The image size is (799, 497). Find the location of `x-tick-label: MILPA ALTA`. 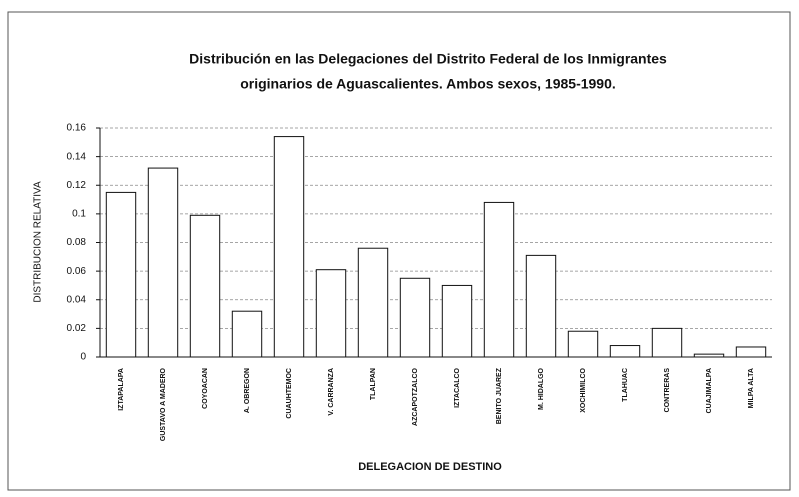

x-tick-label: MILPA ALTA is located at coordinates (751, 388).